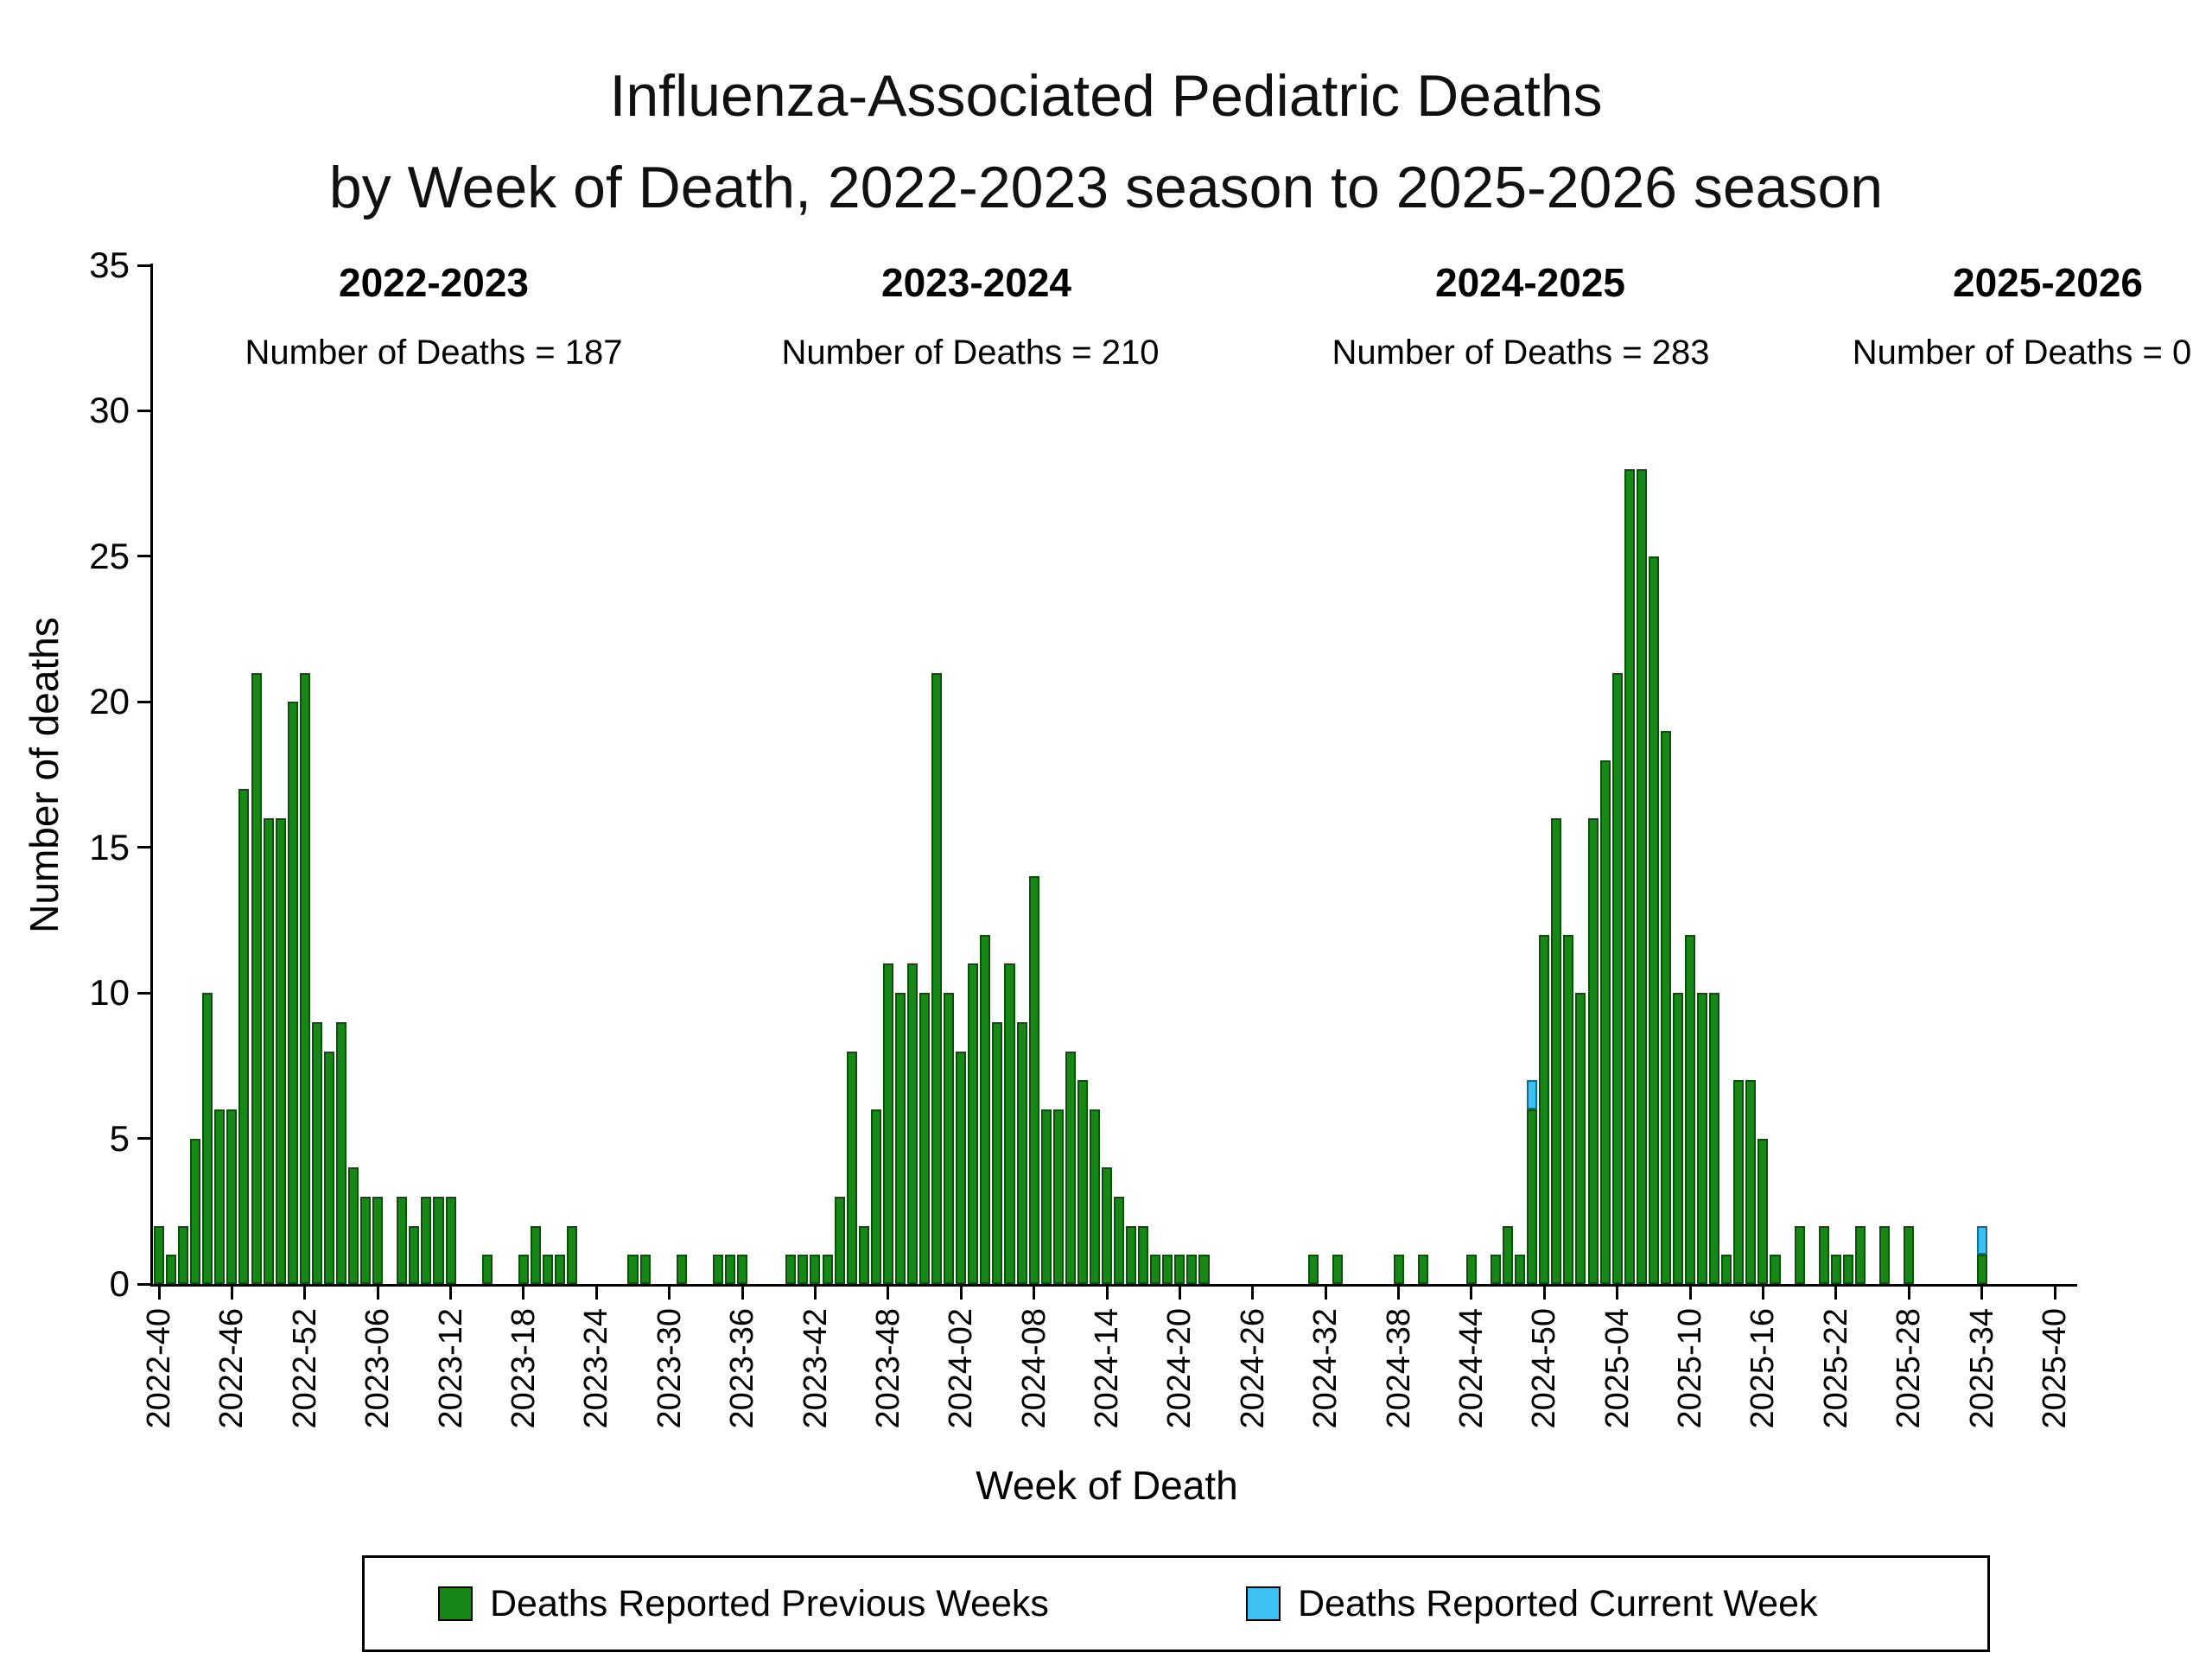 Image resolution: width=2212 pixels, height=1659 pixels. Describe the element at coordinates (1909, 1368) in the screenshot. I see `x-tick-label: 2025-28` at that location.